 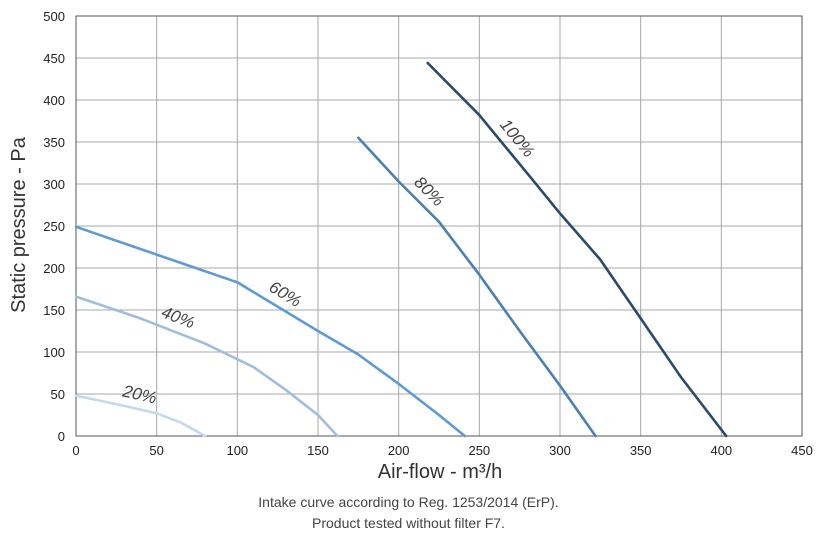 What do you see at coordinates (802, 450) in the screenshot?
I see `x-tick-label: 450` at bounding box center [802, 450].